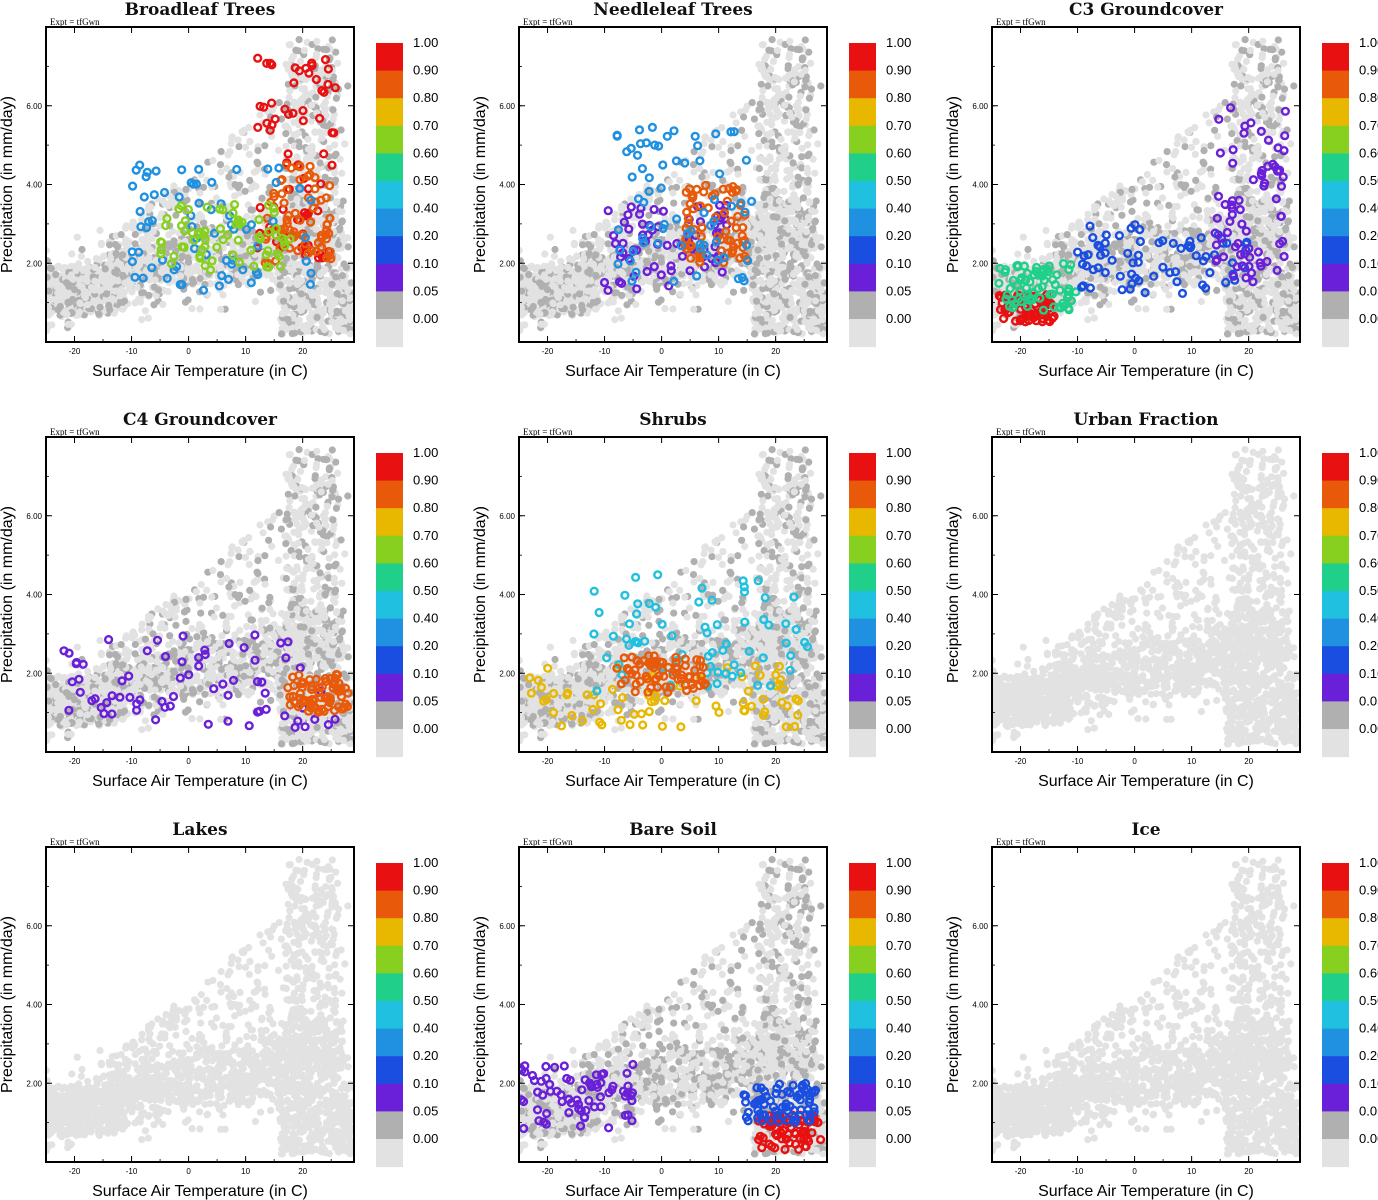 The height and width of the screenshot is (1200, 1378). What do you see at coordinates (862, 139) in the screenshot?
I see `colorbar-swatch` at bounding box center [862, 139].